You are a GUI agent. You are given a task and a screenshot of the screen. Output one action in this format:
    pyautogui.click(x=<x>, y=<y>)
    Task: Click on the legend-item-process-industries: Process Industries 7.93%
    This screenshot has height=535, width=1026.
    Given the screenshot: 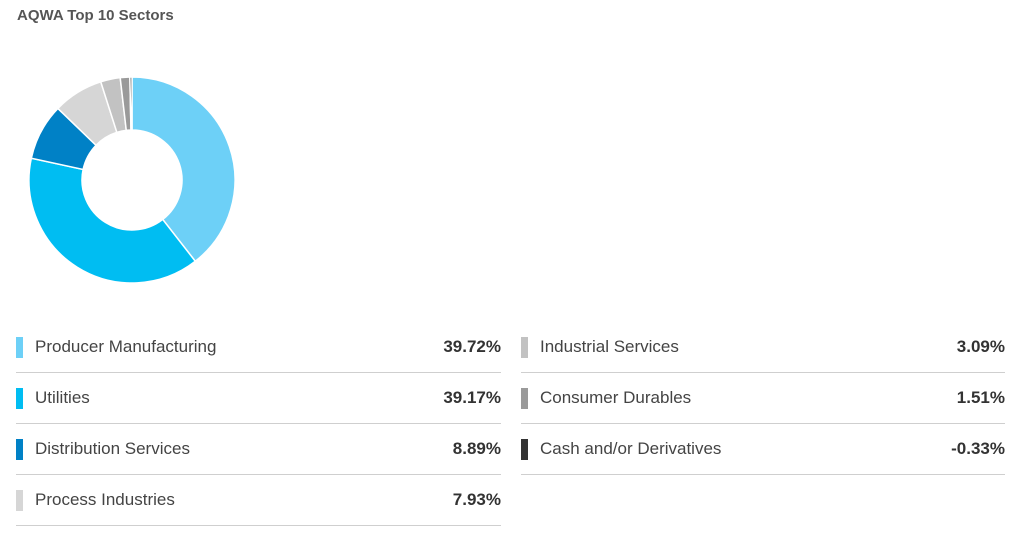 What is the action you would take?
    pyautogui.click(x=258, y=500)
    